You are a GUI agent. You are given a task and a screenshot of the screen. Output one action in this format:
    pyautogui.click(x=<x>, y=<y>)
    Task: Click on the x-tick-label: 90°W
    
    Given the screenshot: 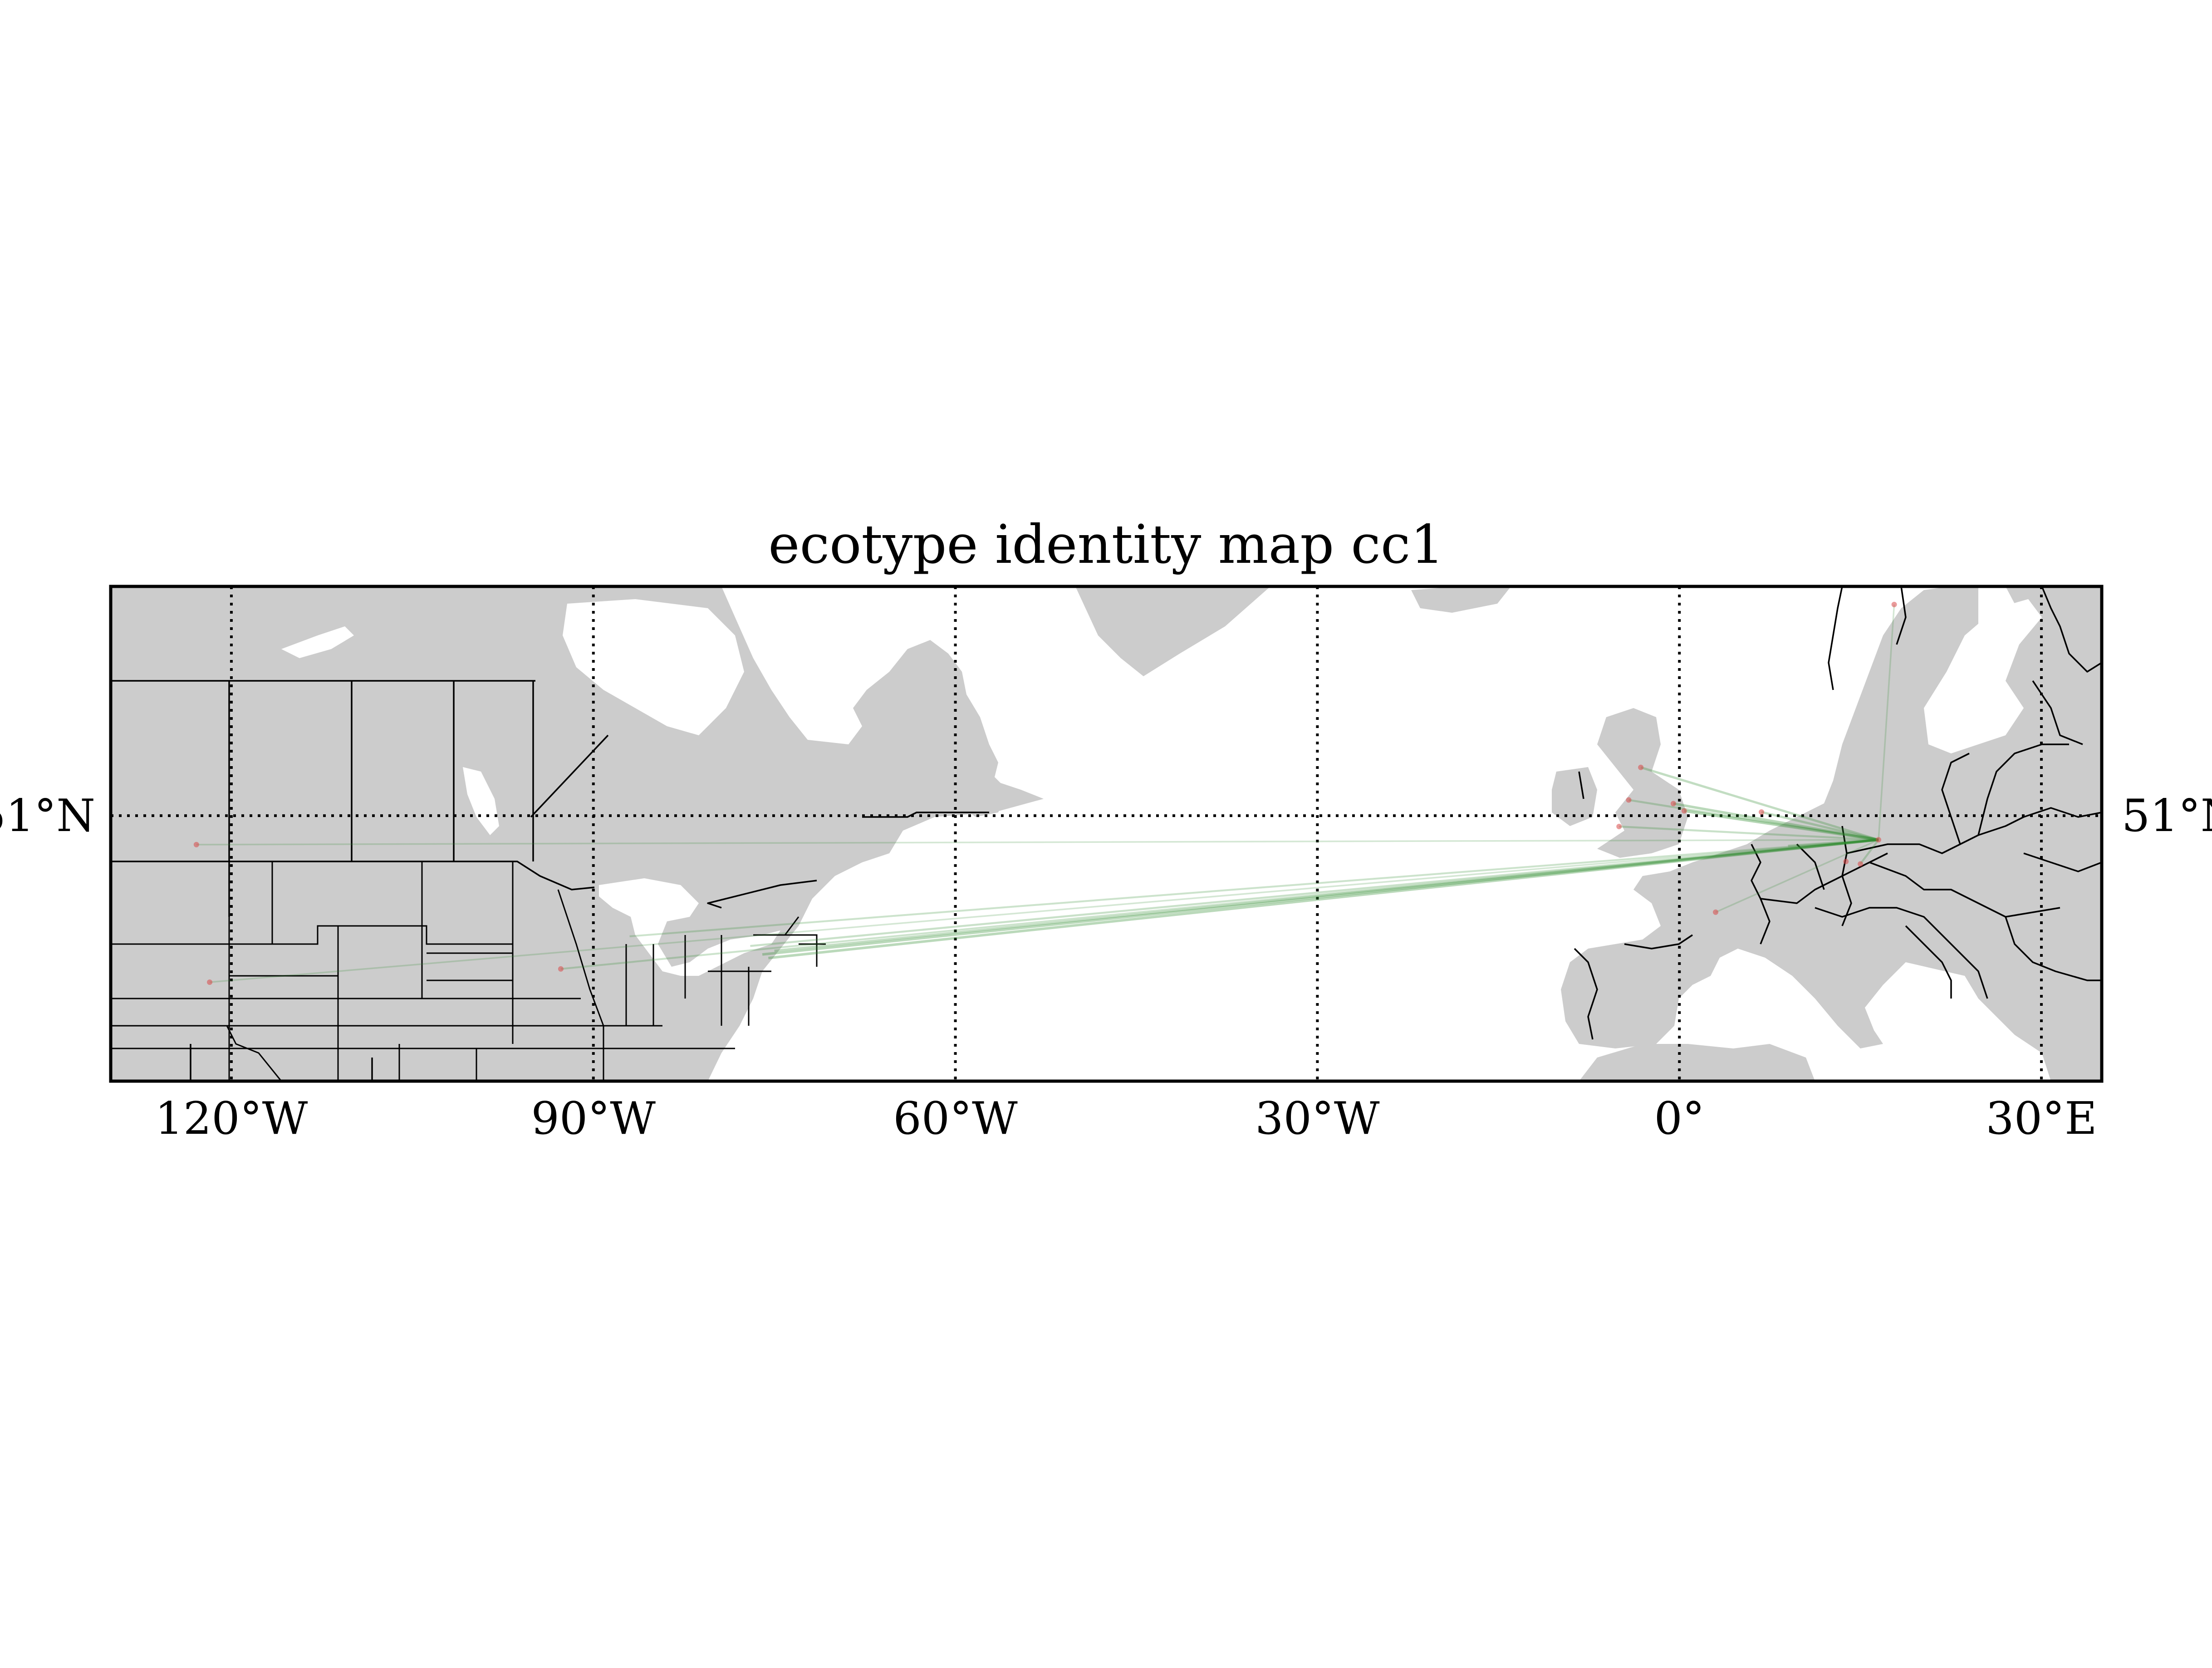 What is the action you would take?
    pyautogui.click(x=593, y=1119)
    